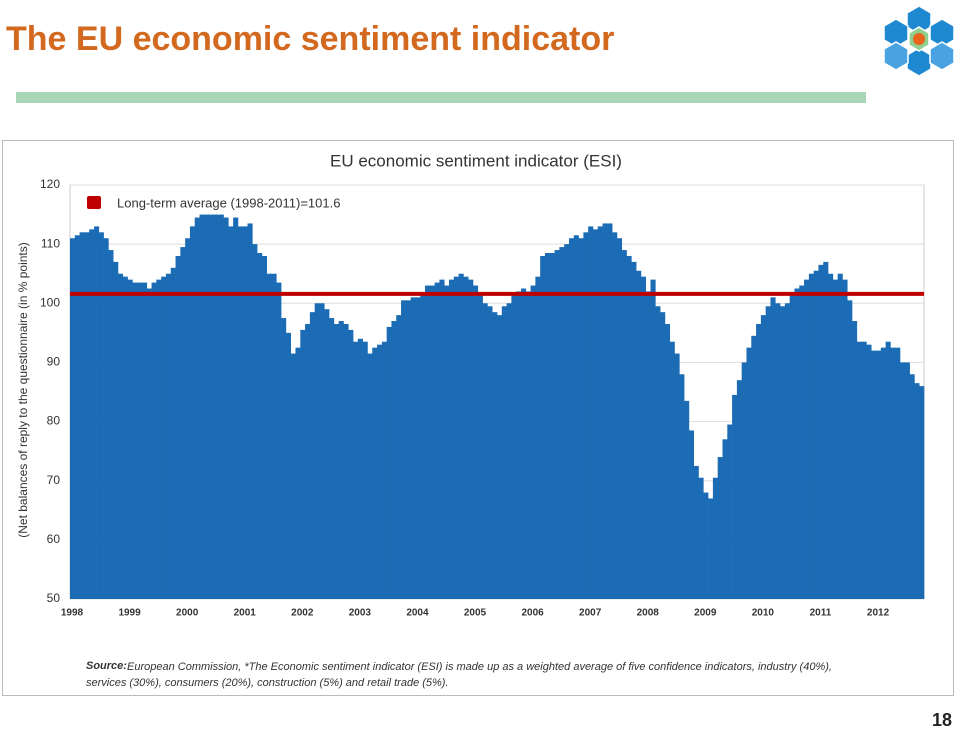 This screenshot has width=960, height=731. Describe the element at coordinates (441, 97) in the screenshot. I see `title-rule` at that location.